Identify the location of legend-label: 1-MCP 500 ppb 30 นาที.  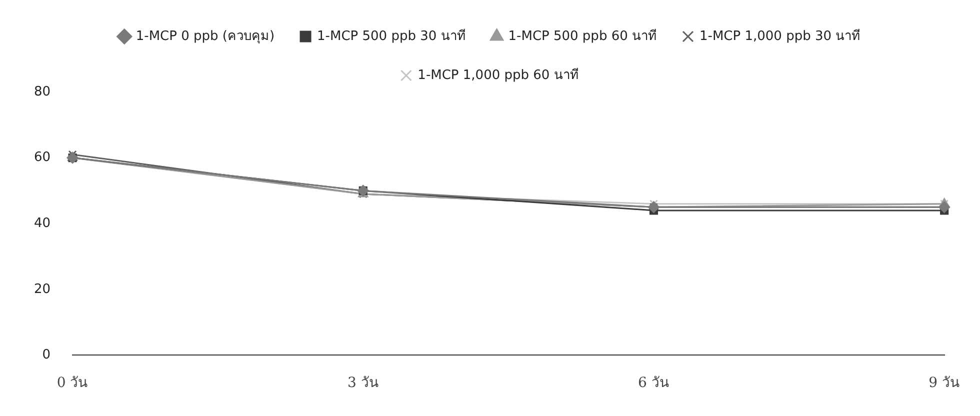
(391, 36).